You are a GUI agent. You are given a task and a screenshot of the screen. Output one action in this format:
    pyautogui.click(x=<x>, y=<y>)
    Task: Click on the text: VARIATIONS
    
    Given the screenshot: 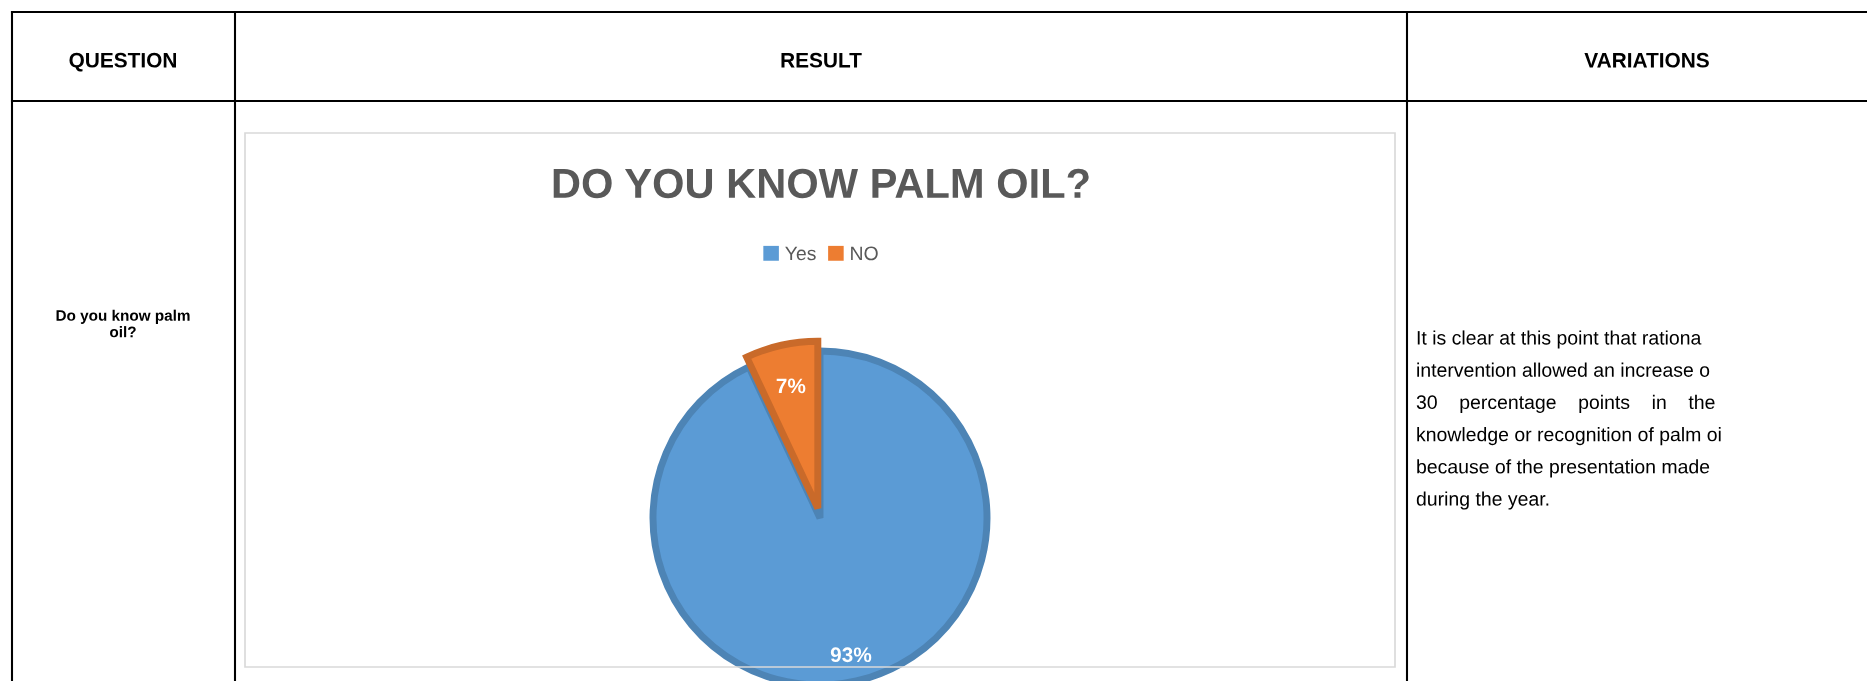 What is the action you would take?
    pyautogui.click(x=1646, y=60)
    